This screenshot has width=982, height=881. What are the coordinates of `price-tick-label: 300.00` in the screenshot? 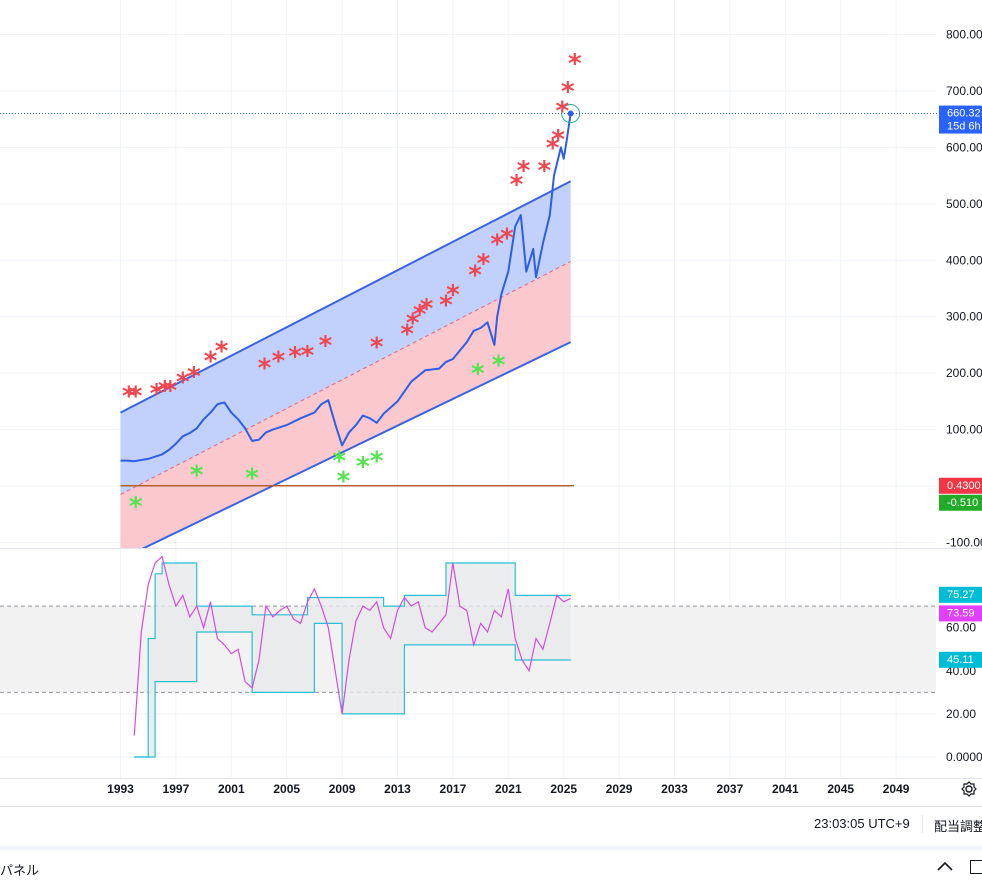 It's located at (964, 317).